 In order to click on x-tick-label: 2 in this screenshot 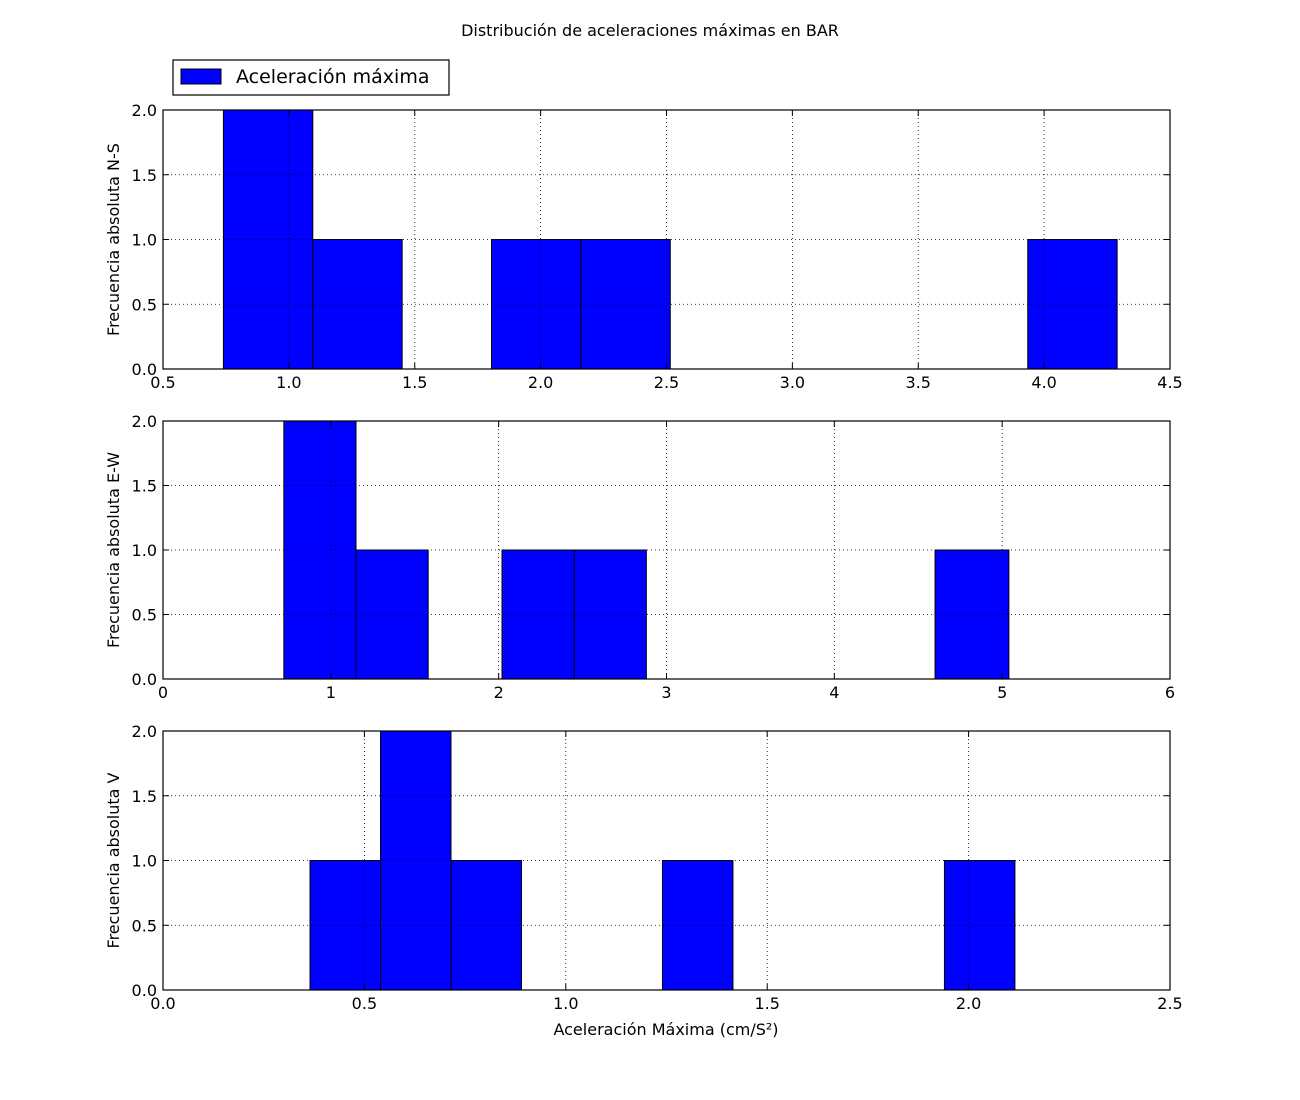, I will do `click(499, 692)`.